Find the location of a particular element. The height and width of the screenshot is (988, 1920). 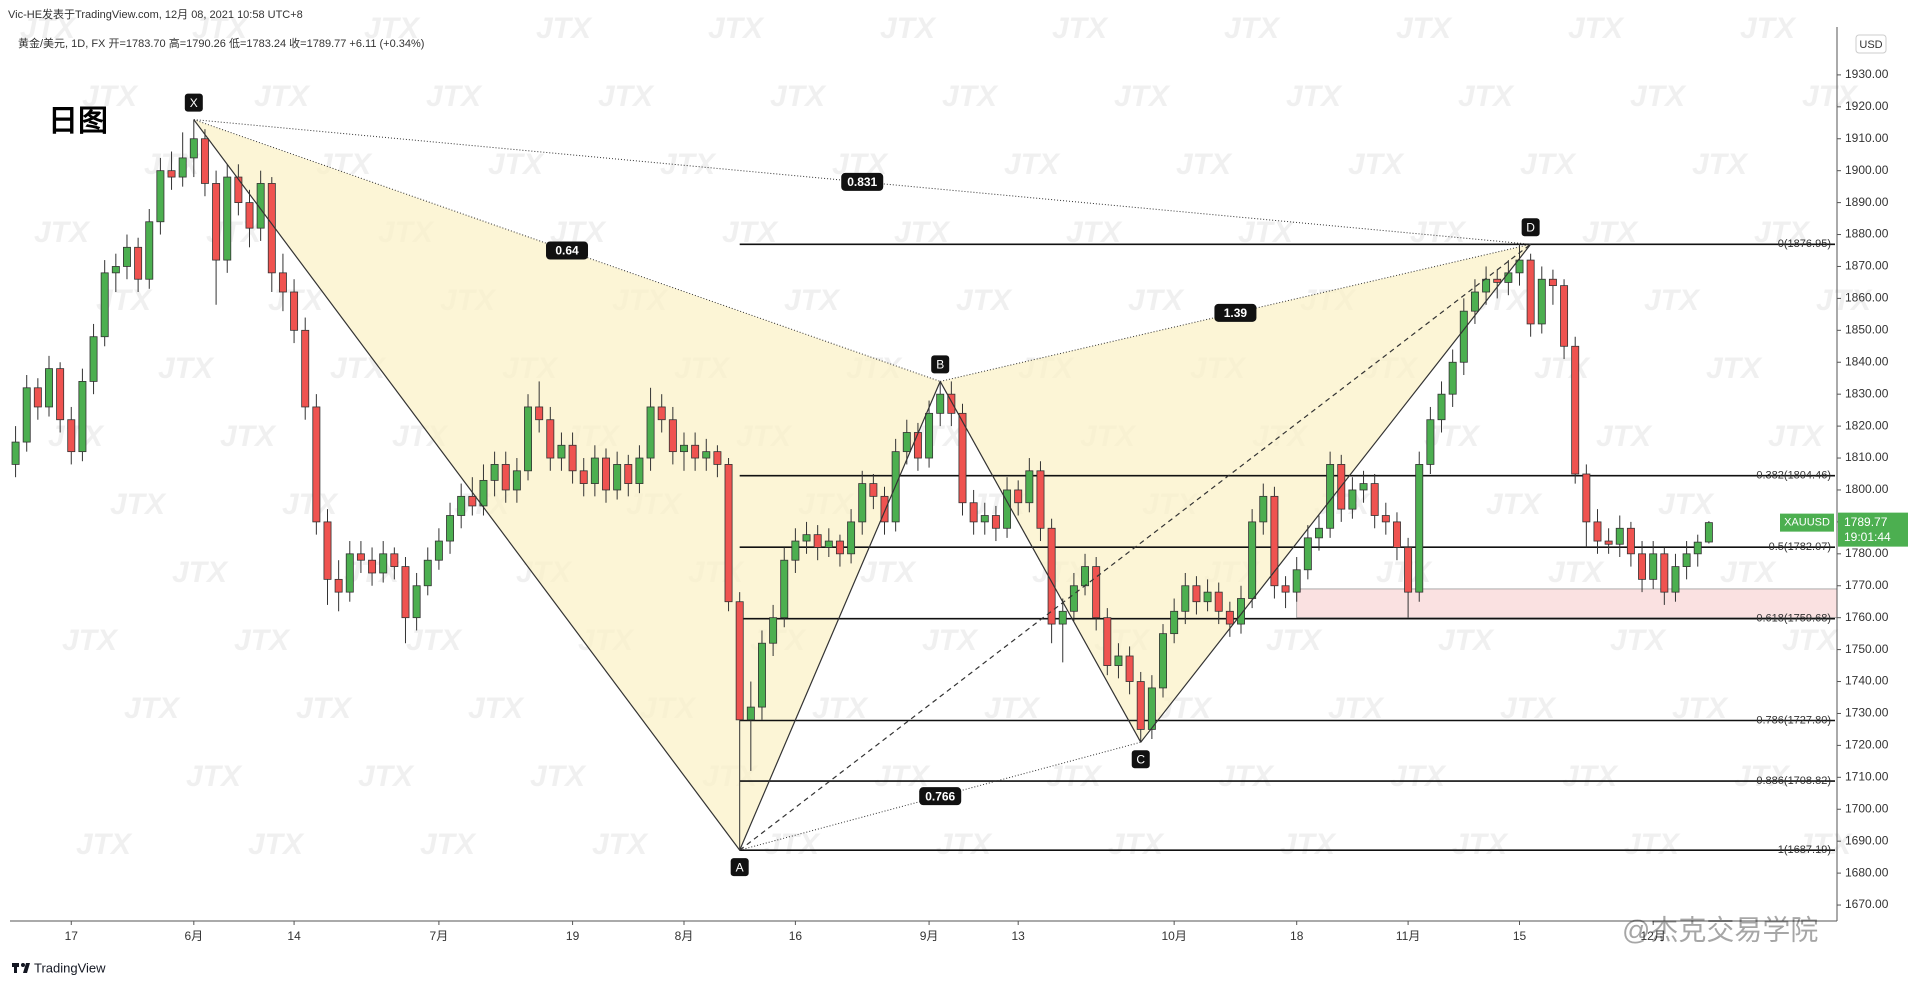

x-tick-label: 15 is located at coordinates (1520, 936).